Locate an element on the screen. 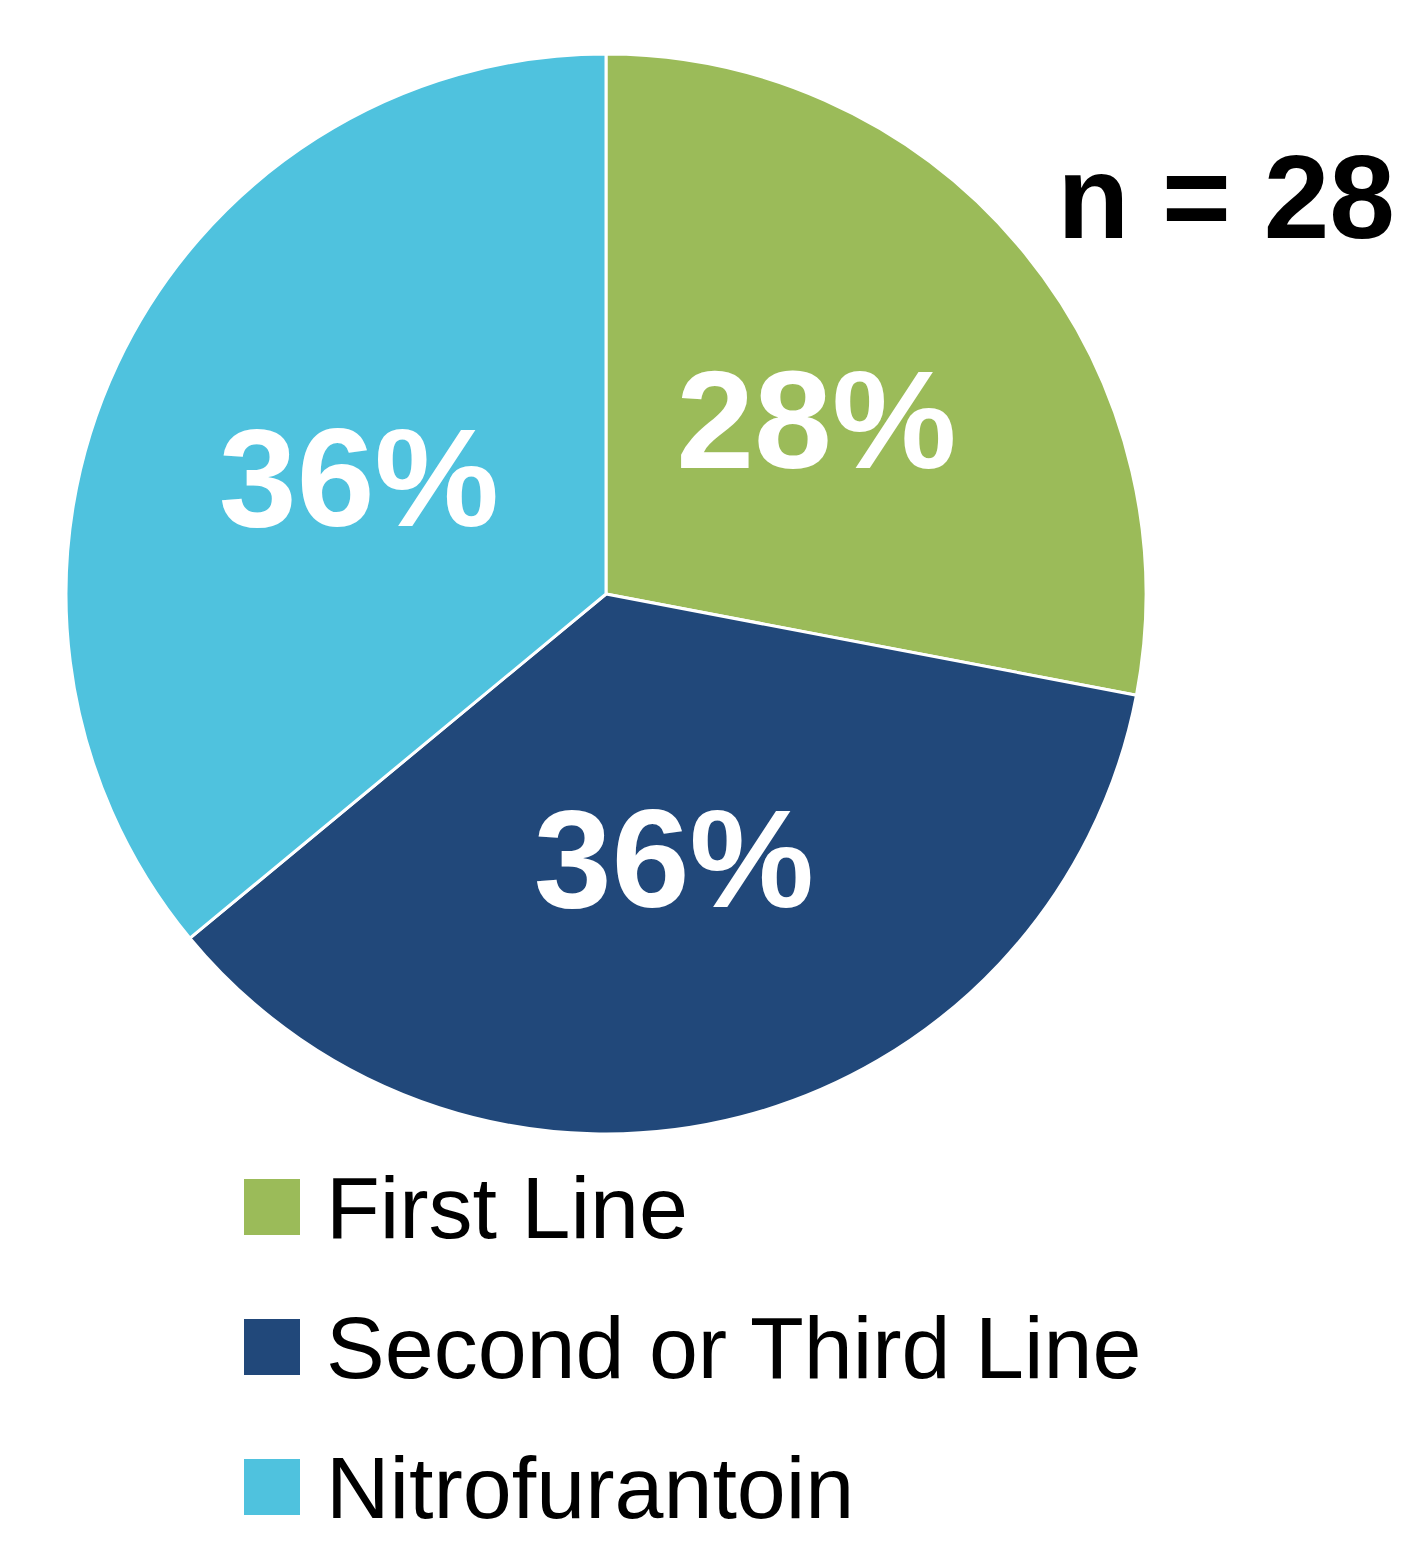 This screenshot has height=1568, width=1411. legend-label: Nitrofurantoin is located at coordinates (590, 1487).